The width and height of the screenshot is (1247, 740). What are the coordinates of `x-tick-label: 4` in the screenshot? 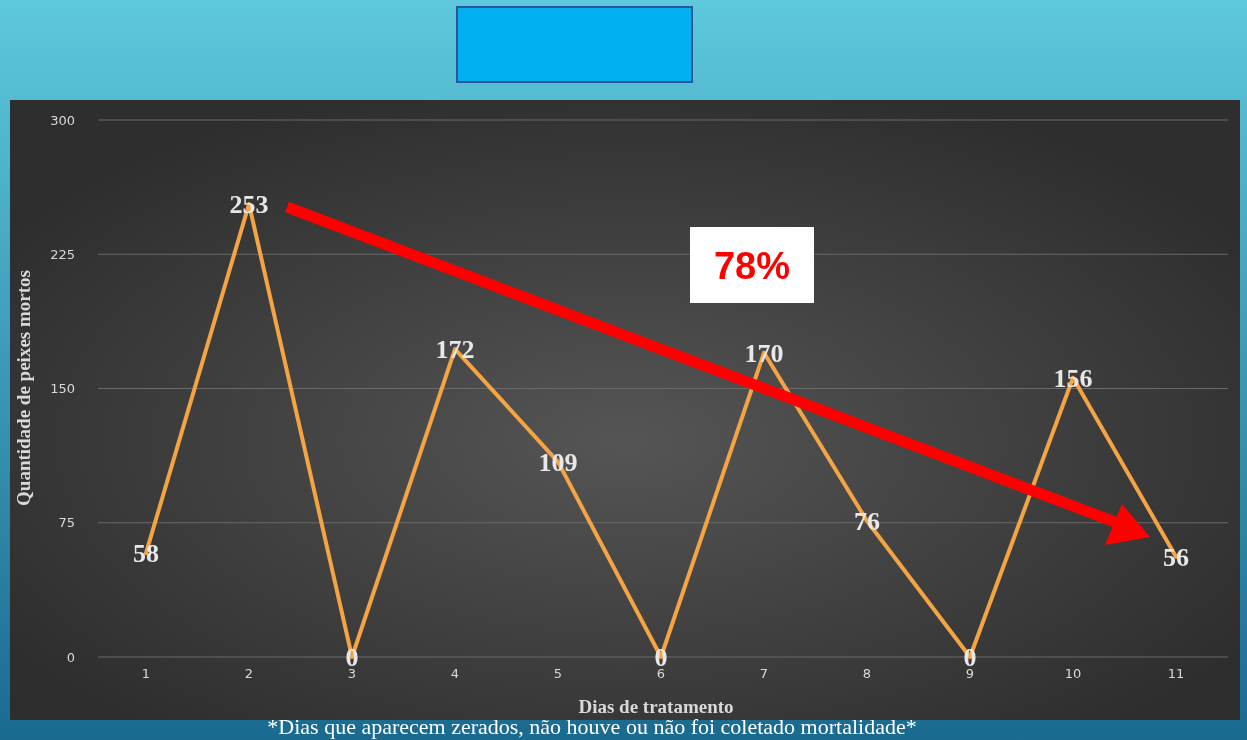 It's located at (455, 673).